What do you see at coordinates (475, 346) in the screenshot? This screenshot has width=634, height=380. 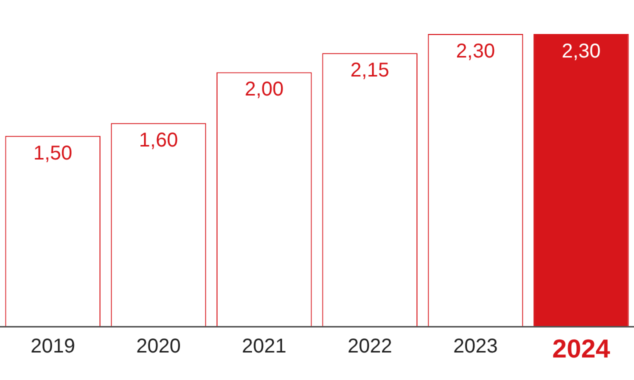 I see `x-tick-label: 2023` at bounding box center [475, 346].